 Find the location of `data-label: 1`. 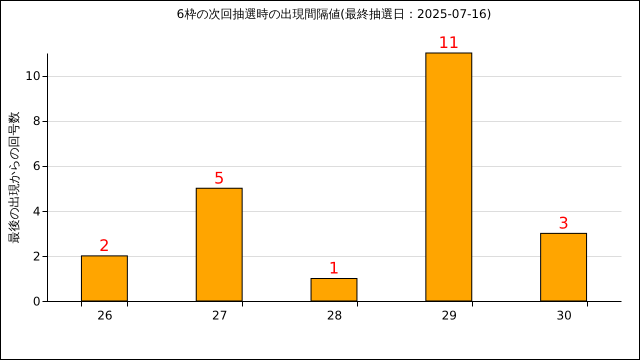

data-label: 1 is located at coordinates (334, 268).